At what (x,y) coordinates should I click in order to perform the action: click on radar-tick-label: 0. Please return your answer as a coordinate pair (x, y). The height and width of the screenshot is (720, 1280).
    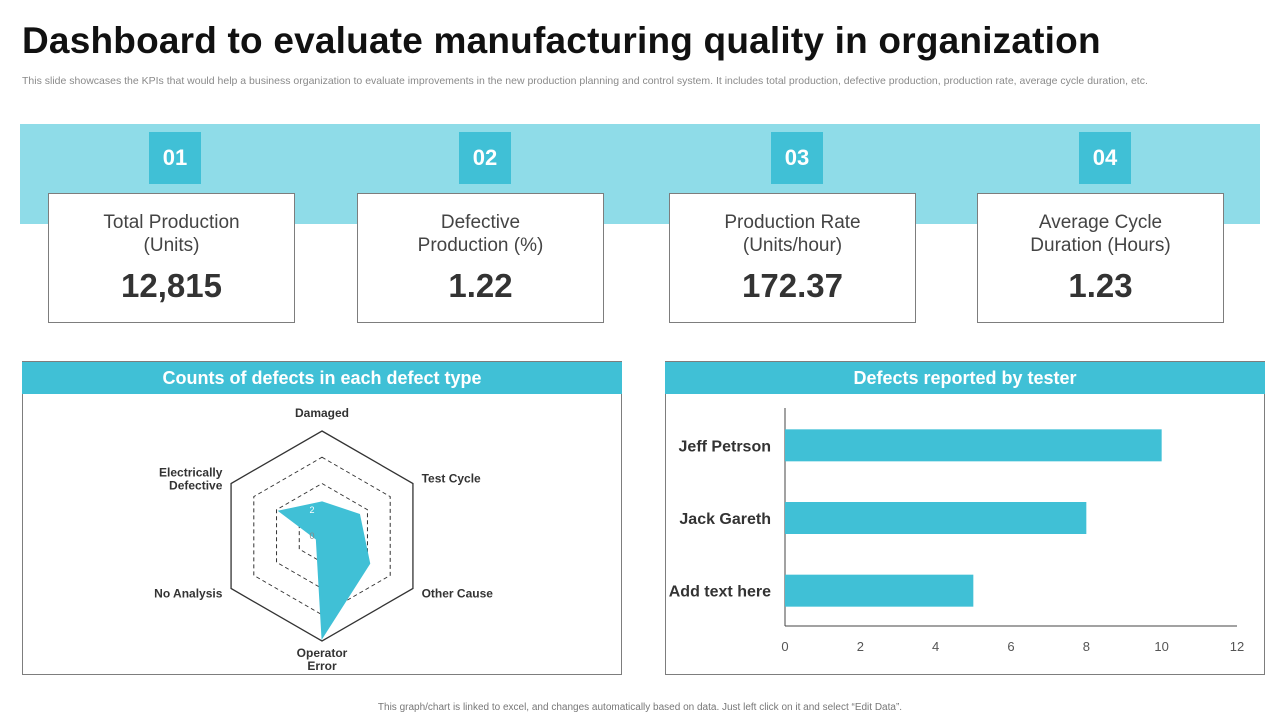
    Looking at the image, I should click on (311, 536).